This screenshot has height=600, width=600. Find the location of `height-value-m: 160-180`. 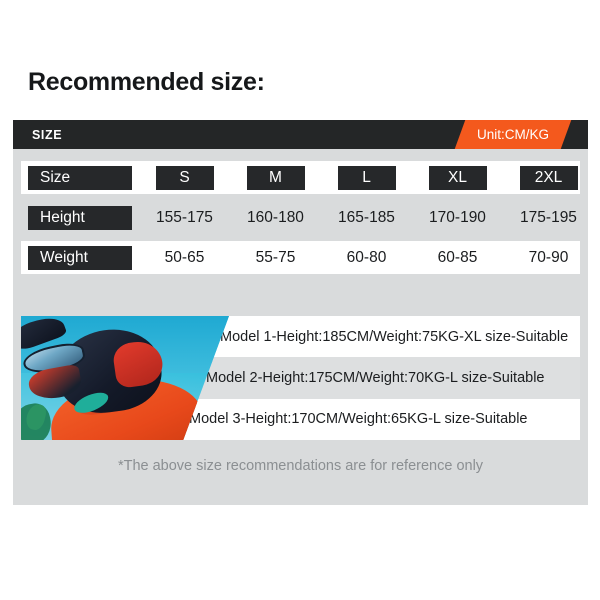

height-value-m: 160-180 is located at coordinates (275, 217).